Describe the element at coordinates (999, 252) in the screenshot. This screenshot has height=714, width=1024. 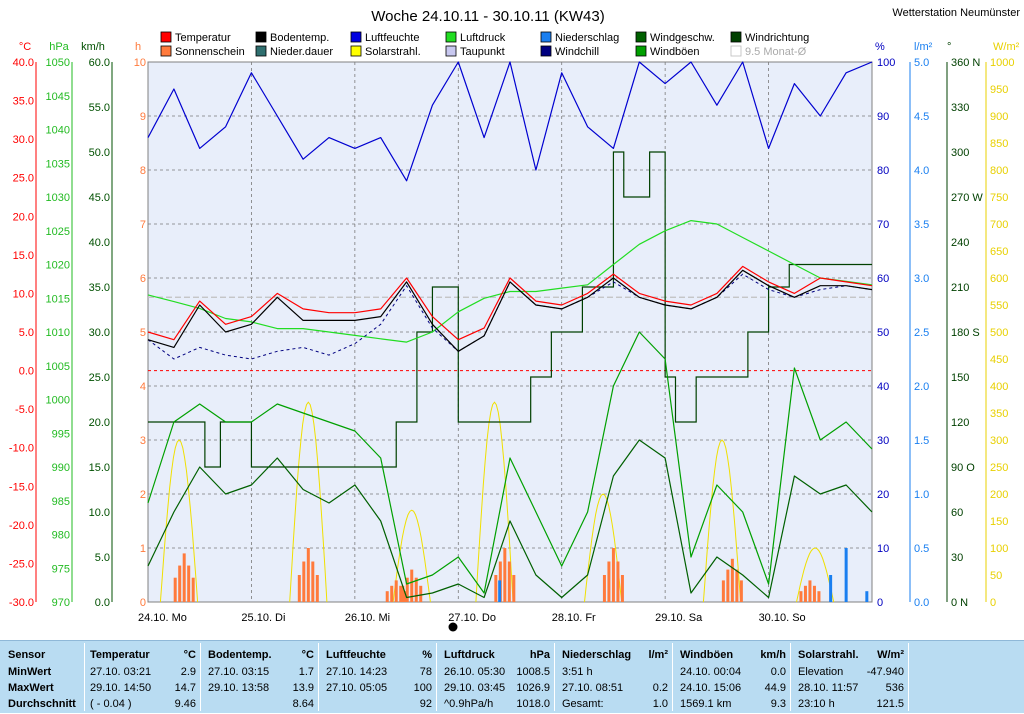
I see `axis-tick-solar: 650` at that location.